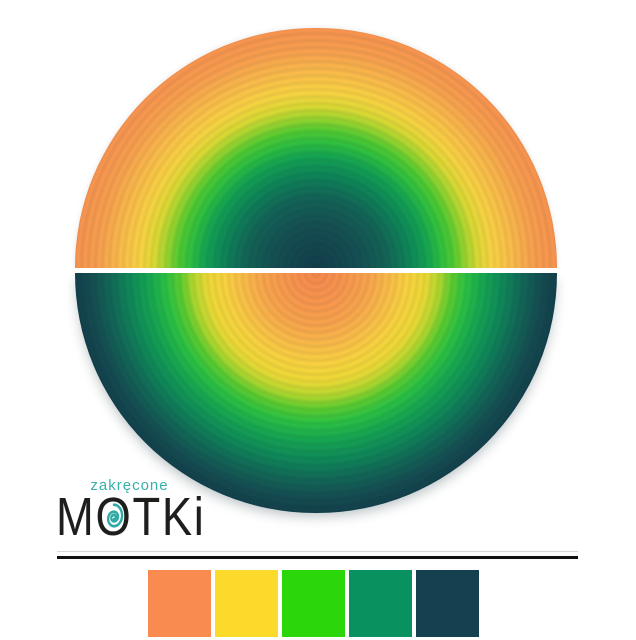  What do you see at coordinates (317, 557) in the screenshot?
I see `divider-line` at bounding box center [317, 557].